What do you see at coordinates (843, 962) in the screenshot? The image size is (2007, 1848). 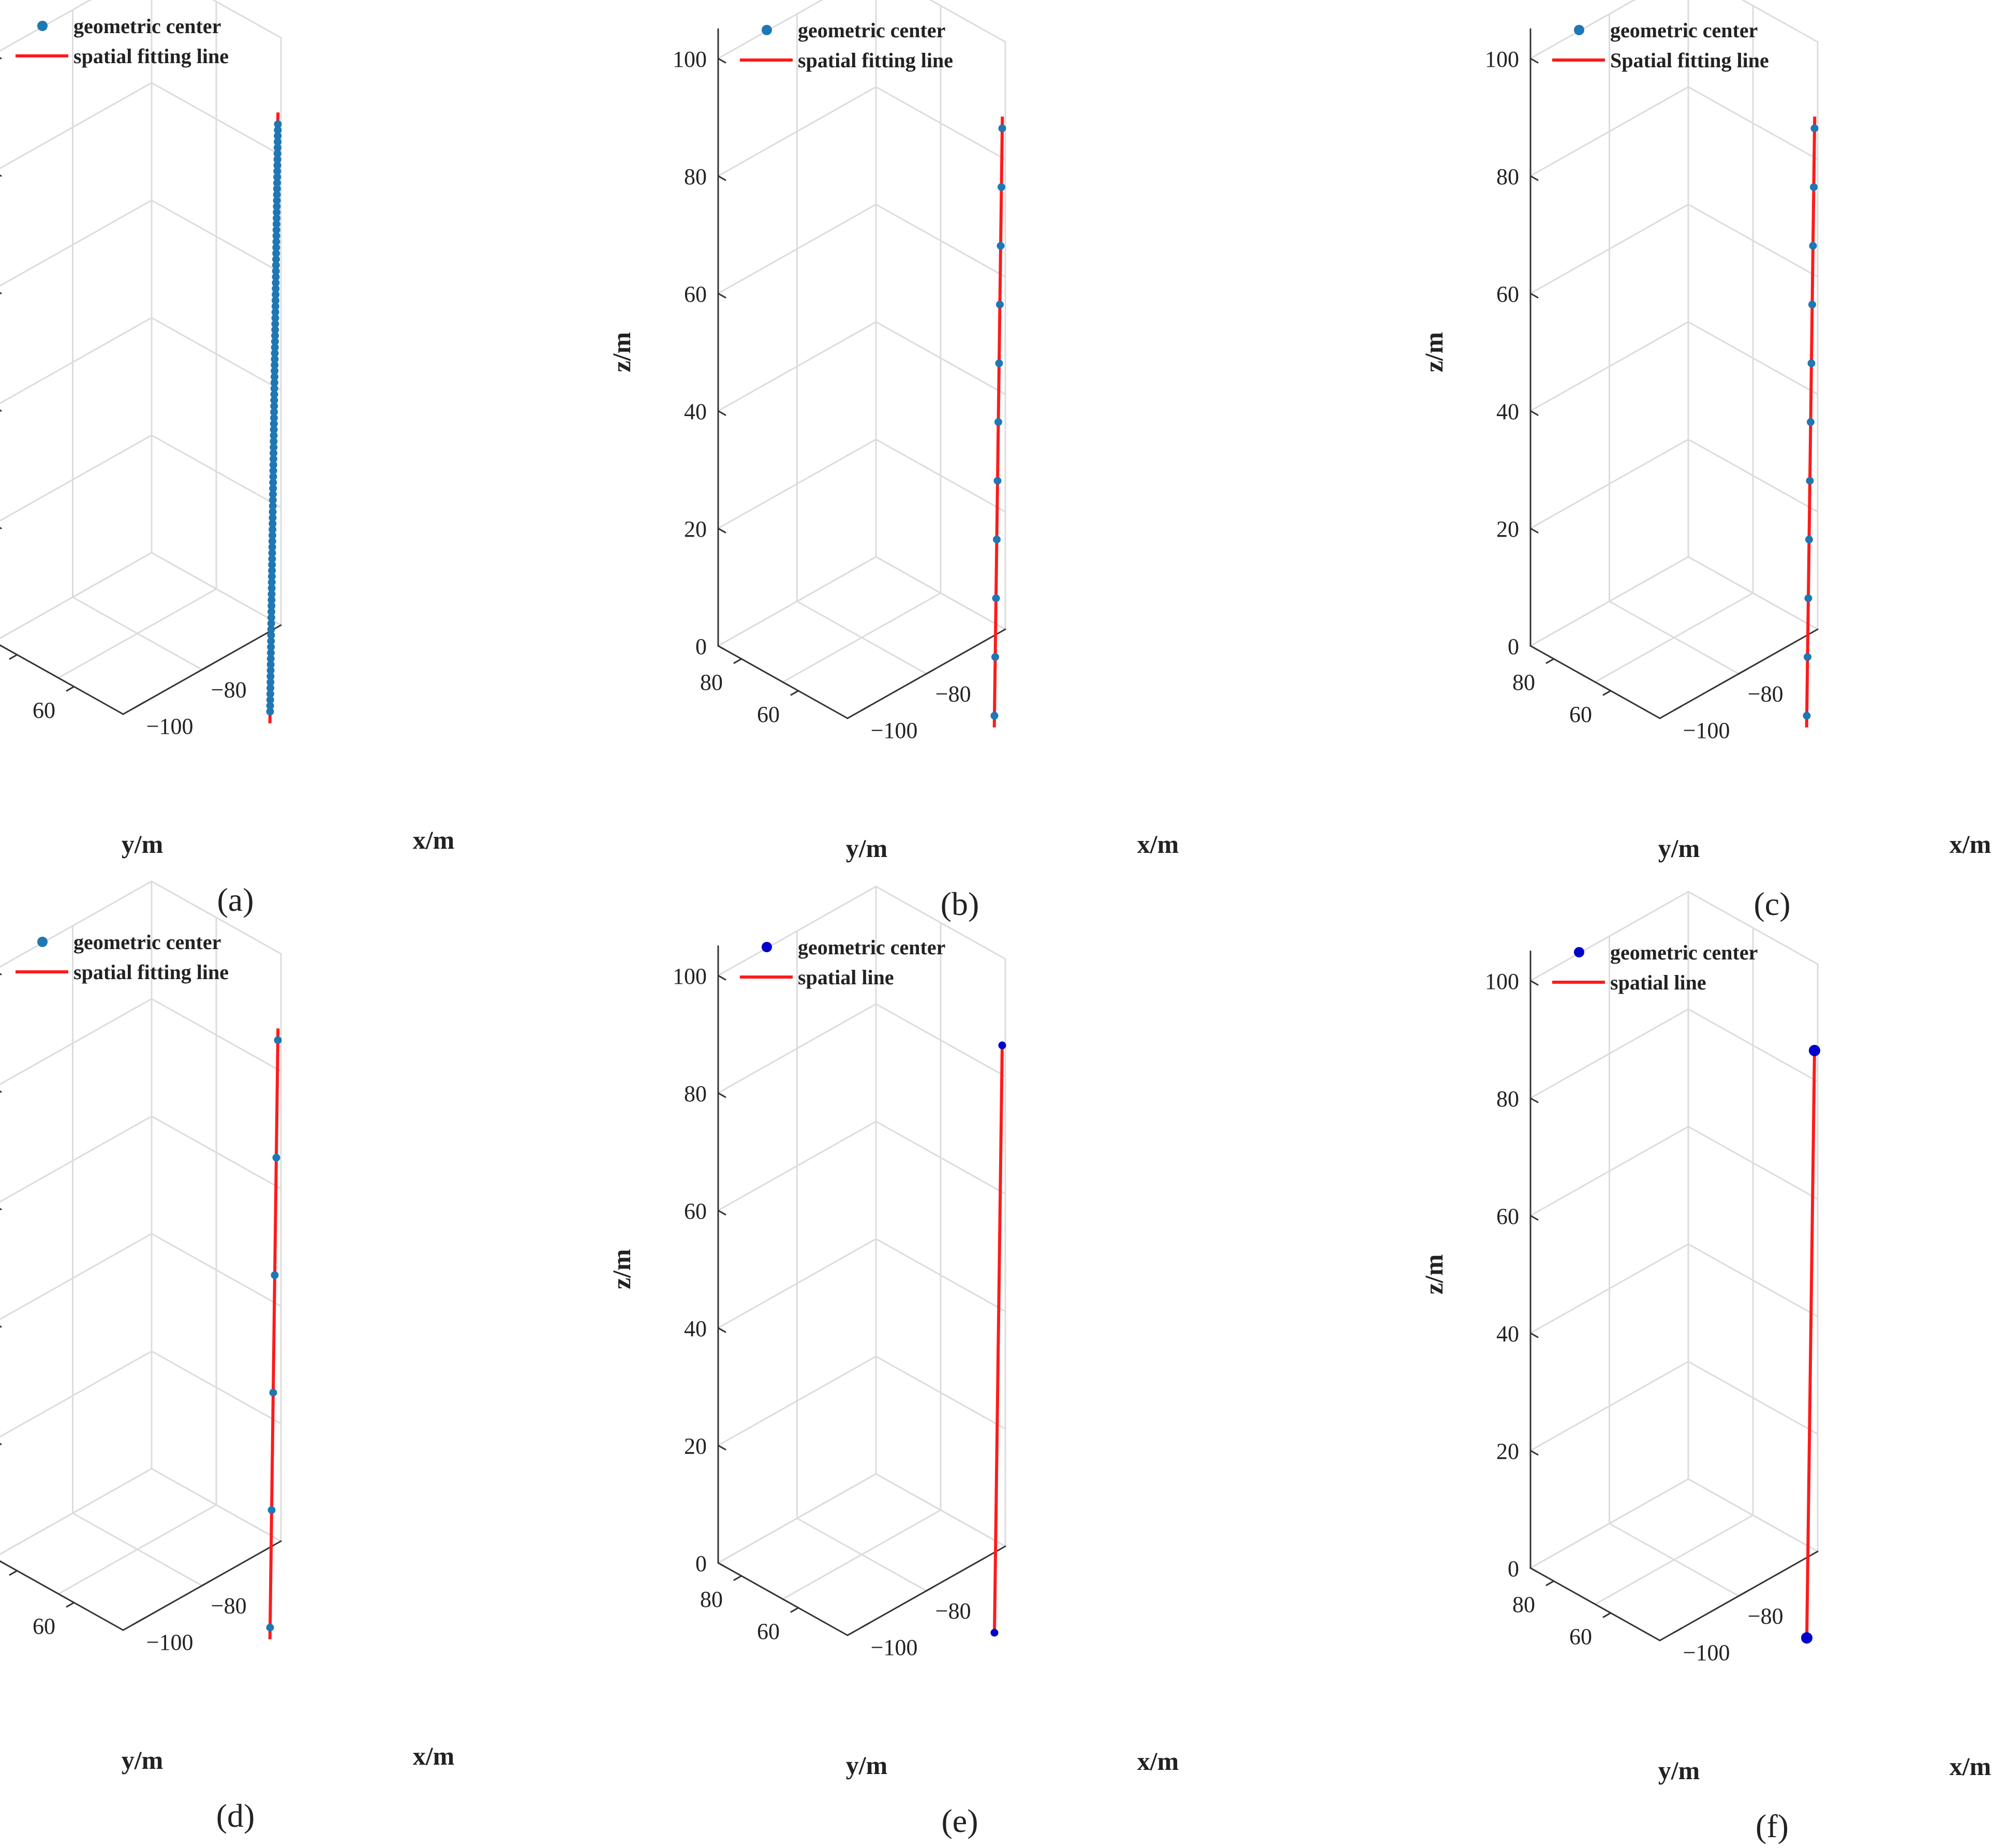 I see `legend: geometric center spatial line` at bounding box center [843, 962].